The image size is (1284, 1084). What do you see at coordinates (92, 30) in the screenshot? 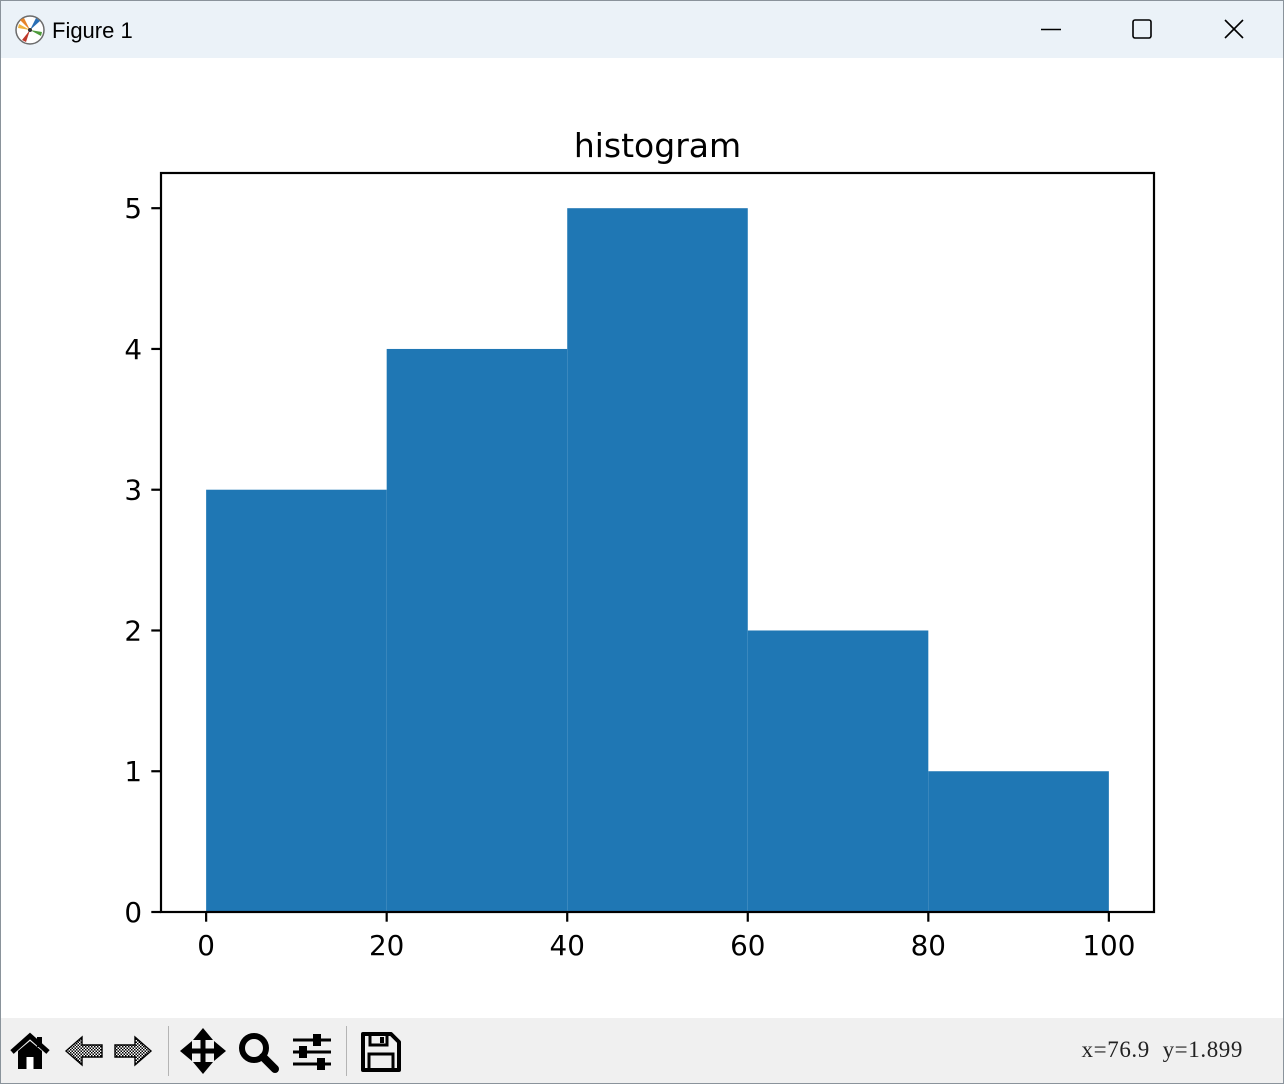
I see `window-title: Figure 1` at bounding box center [92, 30].